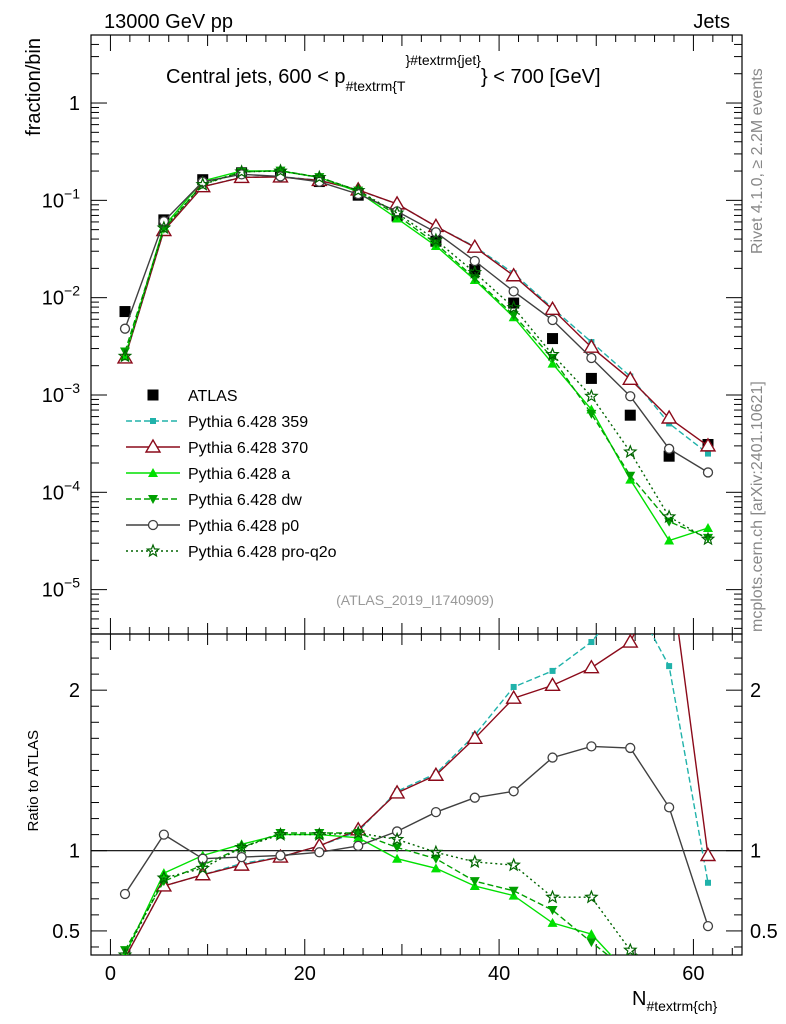 Image resolution: width=786 pixels, height=1024 pixels. I want to click on legend-label-pythia-6-428-370: Pythia 6.428 370, so click(248, 448).